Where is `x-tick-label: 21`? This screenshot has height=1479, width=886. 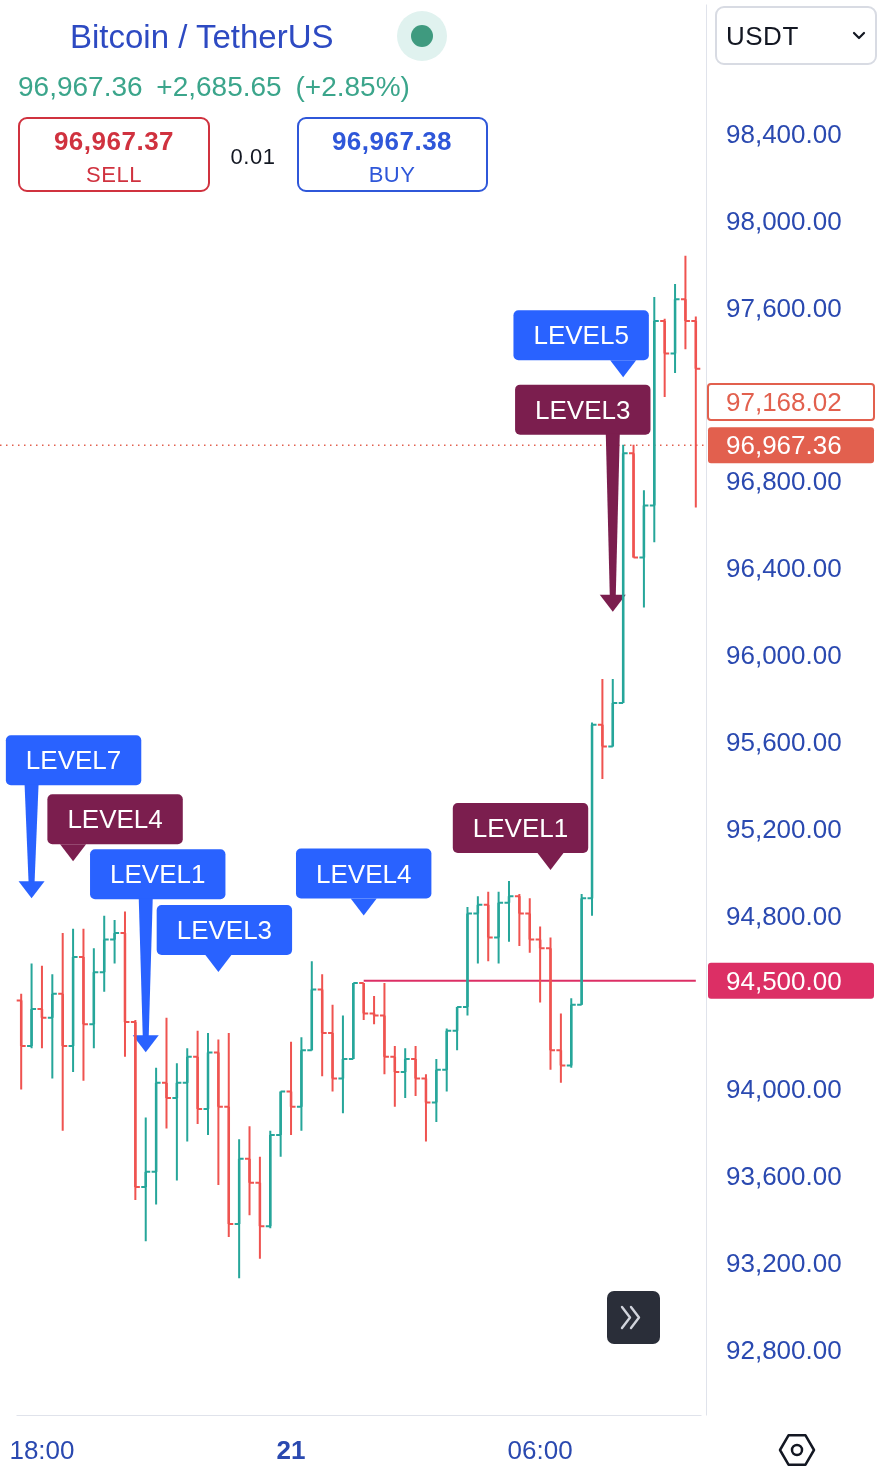
x-tick-label: 21 is located at coordinates (291, 1450).